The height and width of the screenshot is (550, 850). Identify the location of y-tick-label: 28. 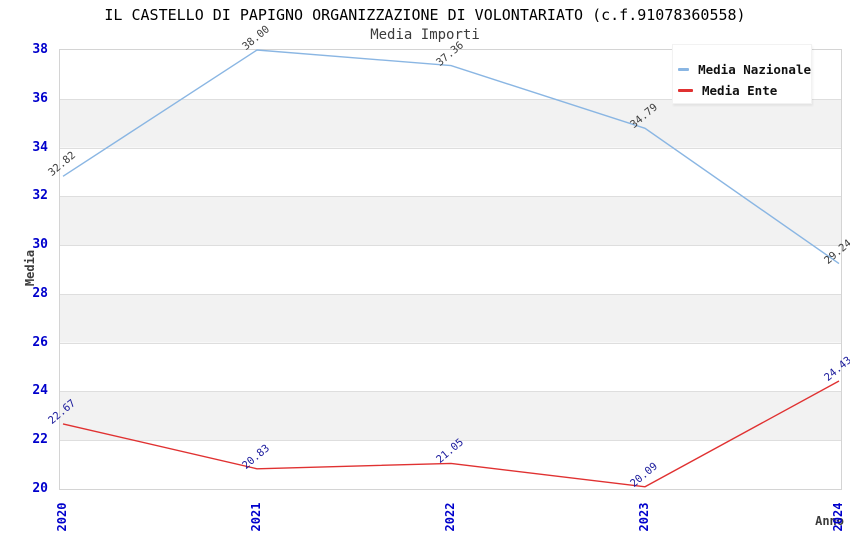
(40, 293).